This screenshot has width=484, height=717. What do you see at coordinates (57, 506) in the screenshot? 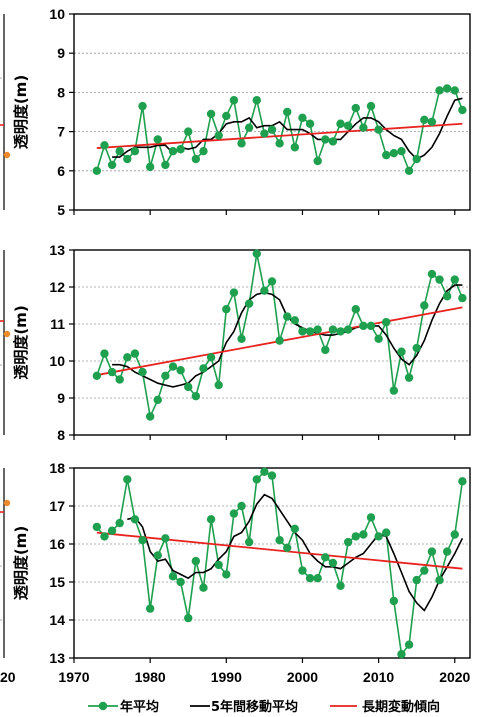
I see `y-tick-label: 17` at bounding box center [57, 506].